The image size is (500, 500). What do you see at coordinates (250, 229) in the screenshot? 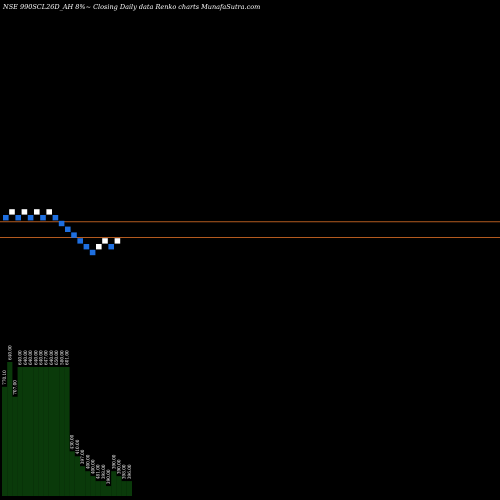
I see `reference-lines` at bounding box center [250, 229].